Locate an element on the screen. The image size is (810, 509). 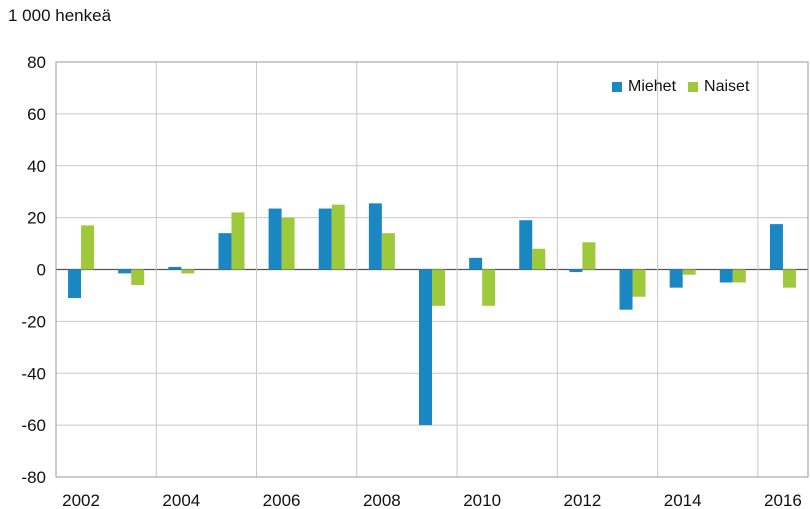
x-tick-label: 2016 is located at coordinates (783, 500).